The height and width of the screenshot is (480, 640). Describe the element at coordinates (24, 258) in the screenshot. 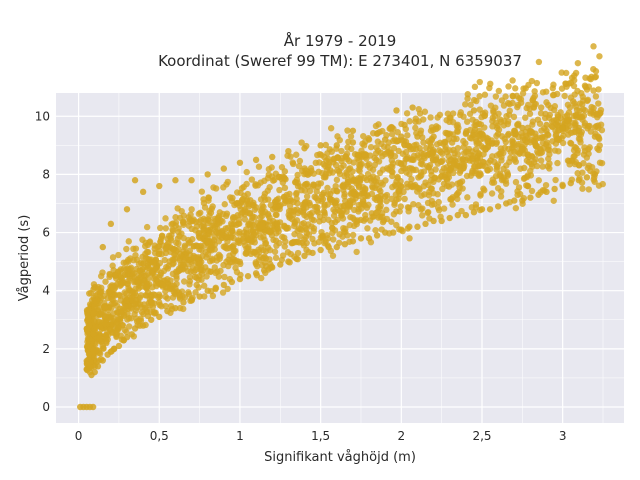

I see `y-axis-label: Vågperiod (s)` at that location.